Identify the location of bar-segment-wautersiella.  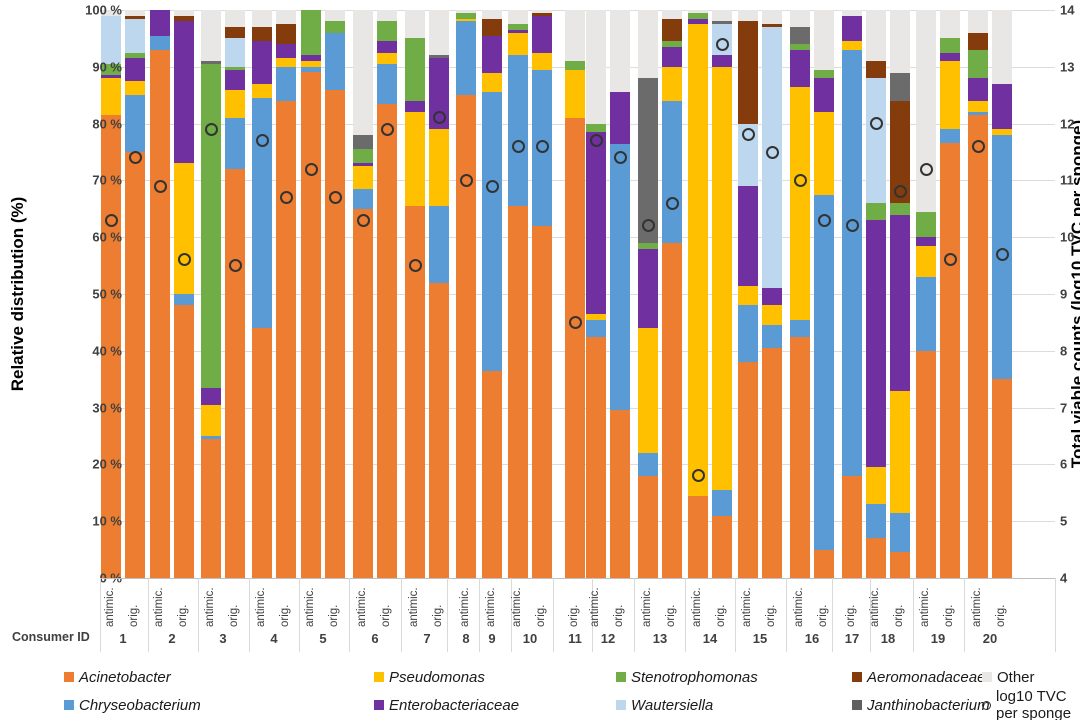
(748, 155).